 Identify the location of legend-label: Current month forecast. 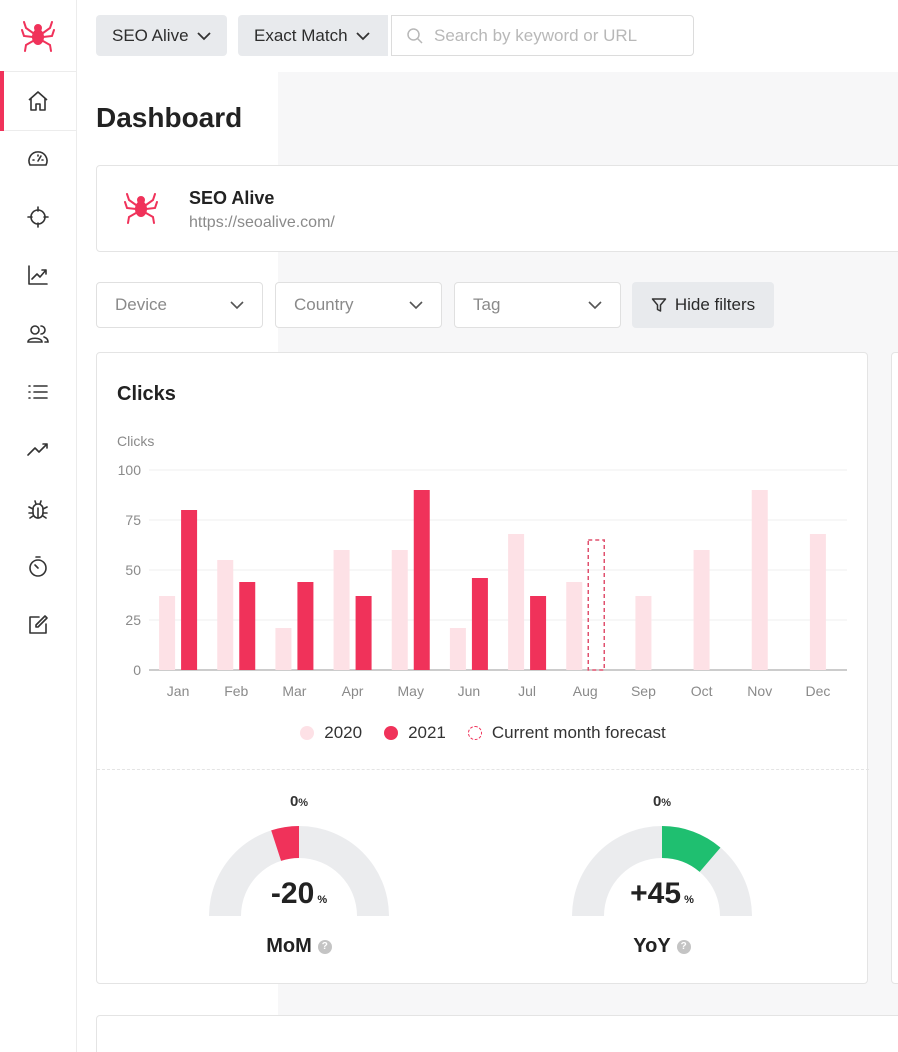
(578, 732).